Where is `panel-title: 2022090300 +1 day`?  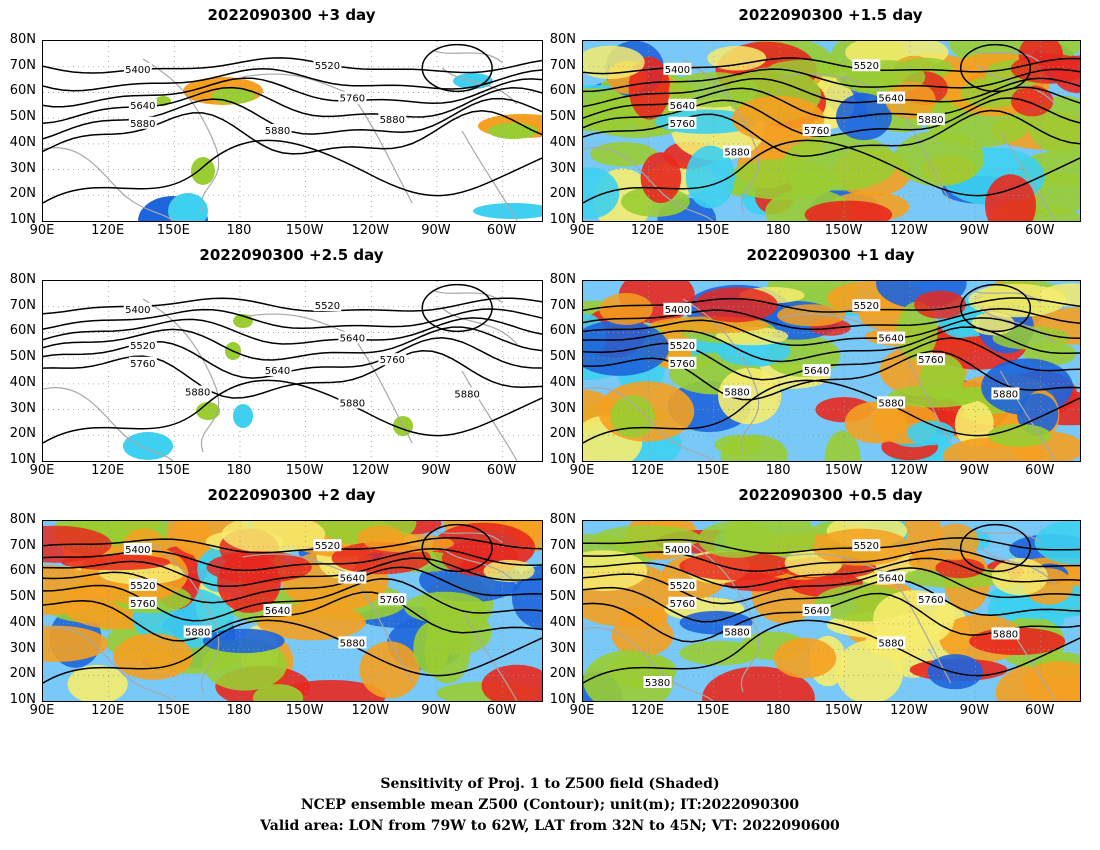 panel-title: 2022090300 +1 day is located at coordinates (830, 255).